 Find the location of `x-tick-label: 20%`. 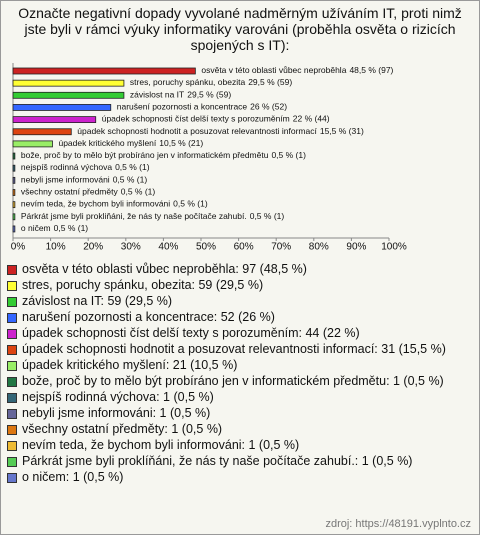

x-tick-label: 20% is located at coordinates (93, 247).